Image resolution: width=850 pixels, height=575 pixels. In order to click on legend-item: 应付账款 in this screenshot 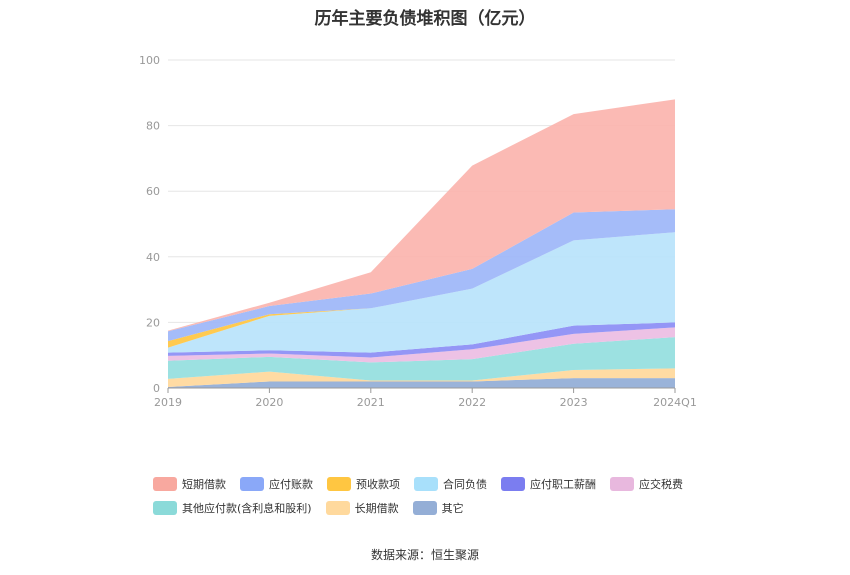, I will do `click(276, 484)`.